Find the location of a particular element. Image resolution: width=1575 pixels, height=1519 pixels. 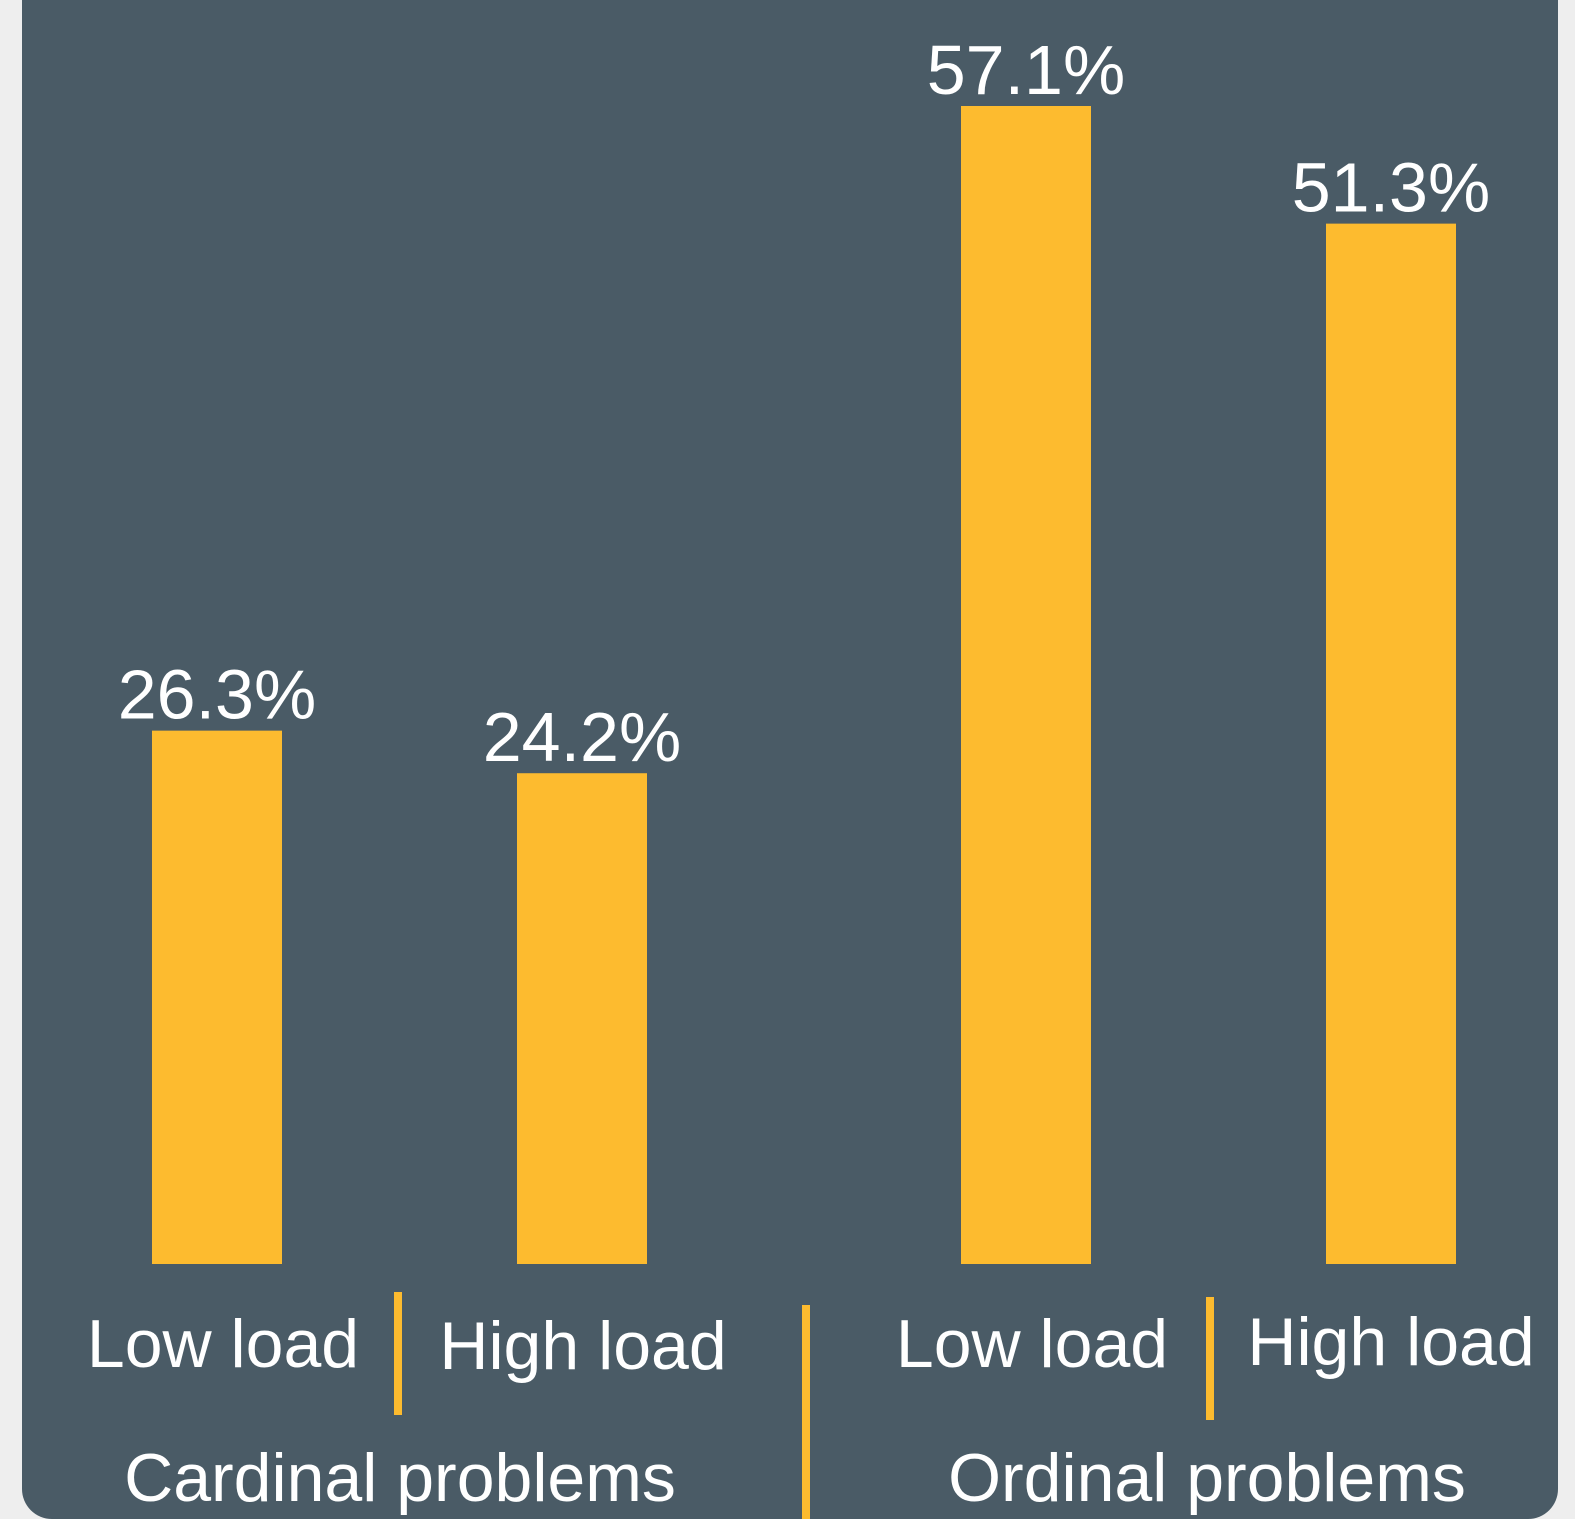

category-divider-cardinal is located at coordinates (398, 1353).